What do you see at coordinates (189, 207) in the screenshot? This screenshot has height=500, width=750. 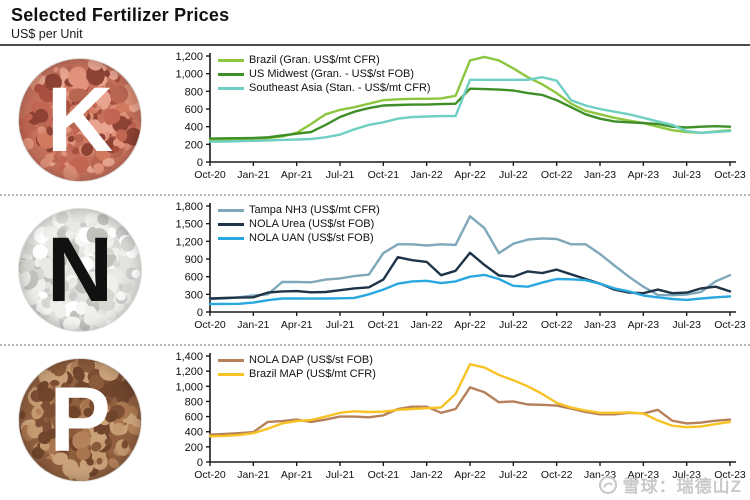 I see `y-tick-label: 1,800` at bounding box center [189, 207].